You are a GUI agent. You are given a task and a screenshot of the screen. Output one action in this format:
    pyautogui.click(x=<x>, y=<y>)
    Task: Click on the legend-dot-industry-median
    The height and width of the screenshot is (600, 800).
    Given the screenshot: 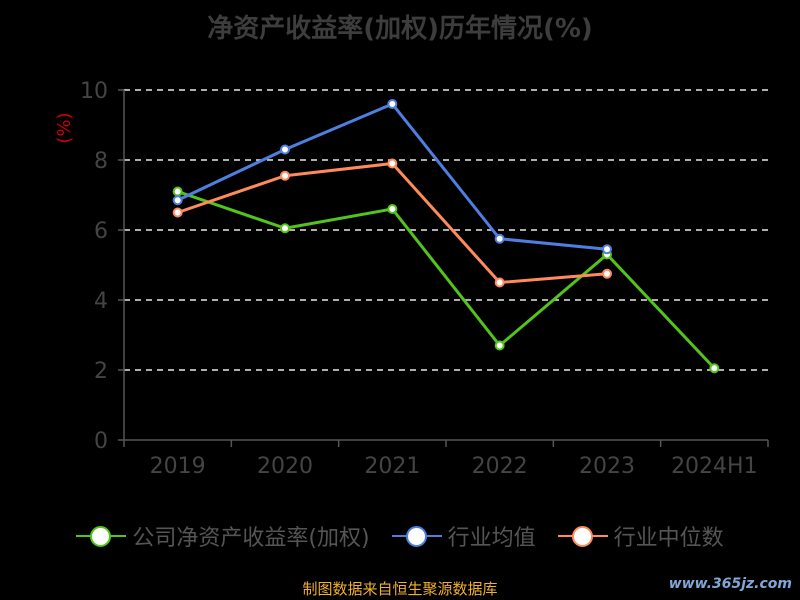 What is the action you would take?
    pyautogui.click(x=582, y=536)
    